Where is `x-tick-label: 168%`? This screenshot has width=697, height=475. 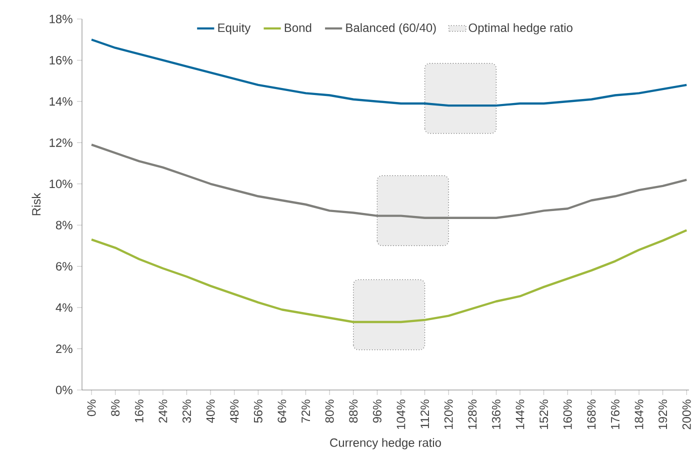 x-tick-label: 168% is located at coordinates (591, 414).